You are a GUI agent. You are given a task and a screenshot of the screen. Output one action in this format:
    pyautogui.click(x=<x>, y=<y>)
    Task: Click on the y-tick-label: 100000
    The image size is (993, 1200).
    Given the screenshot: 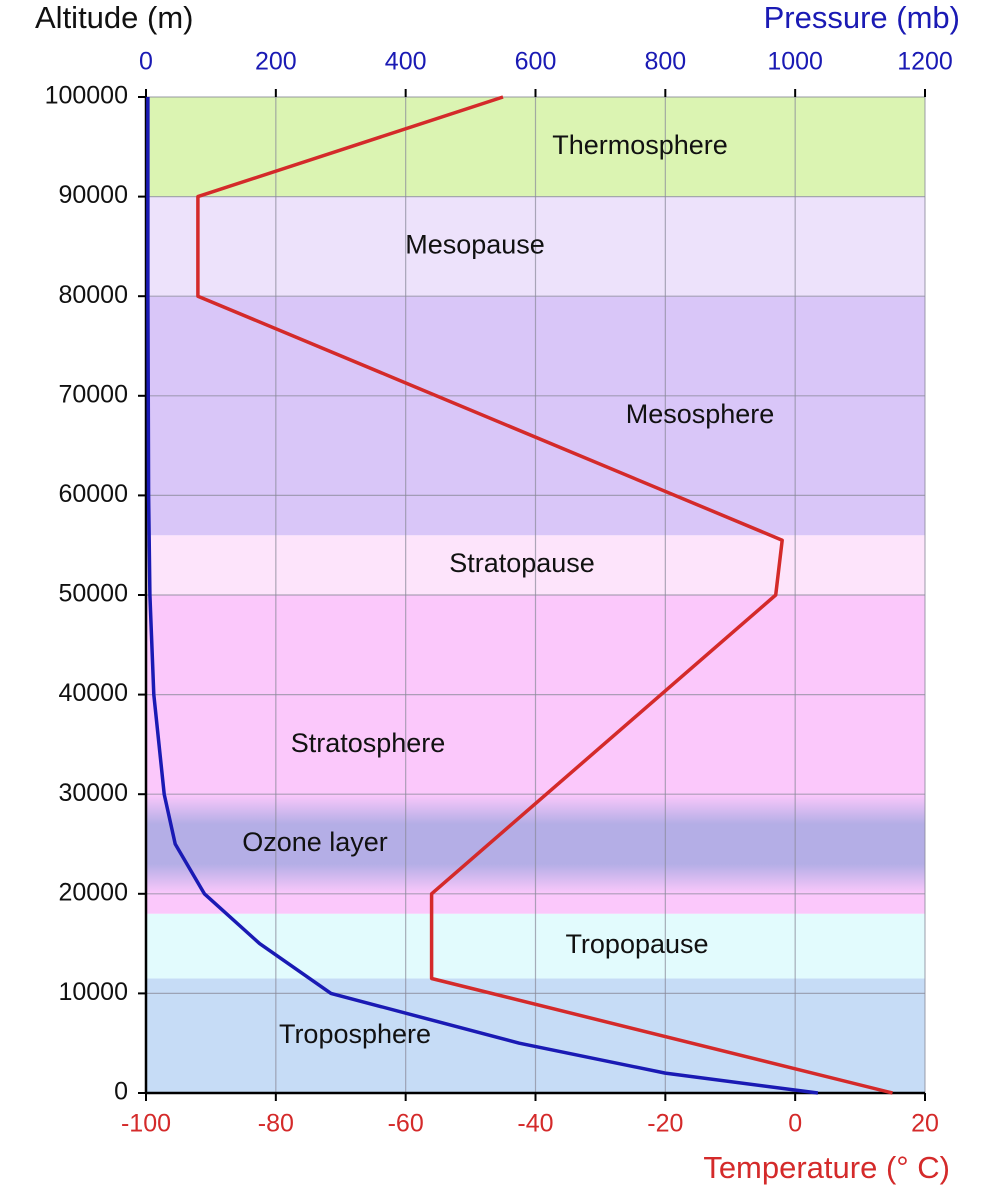 What is the action you would take?
    pyautogui.click(x=86, y=96)
    